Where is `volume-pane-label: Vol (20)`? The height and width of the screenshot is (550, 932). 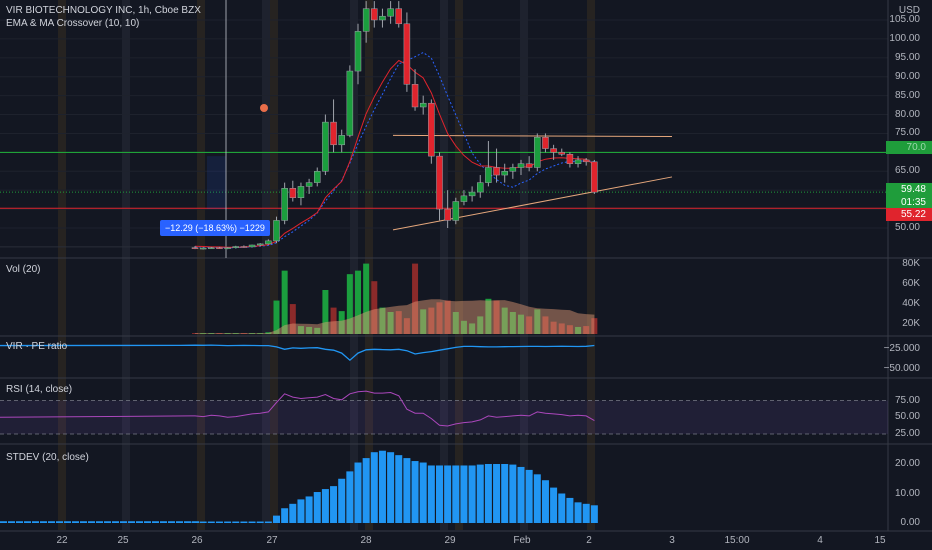
volume-pane-label: Vol (20) is located at coordinates (23, 269).